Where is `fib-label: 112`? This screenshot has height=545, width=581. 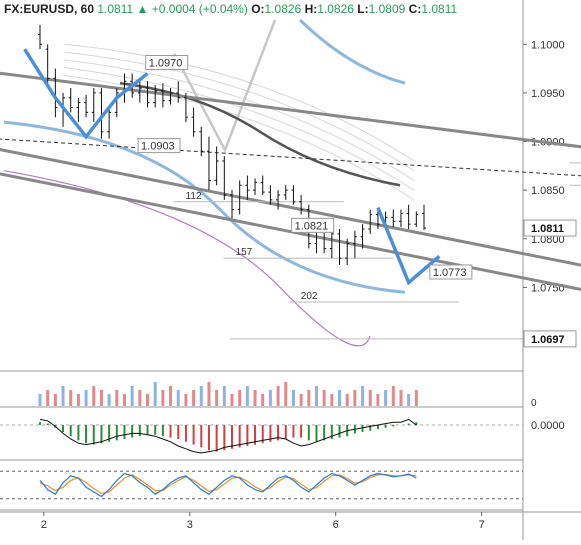 fib-label: 112 is located at coordinates (194, 196).